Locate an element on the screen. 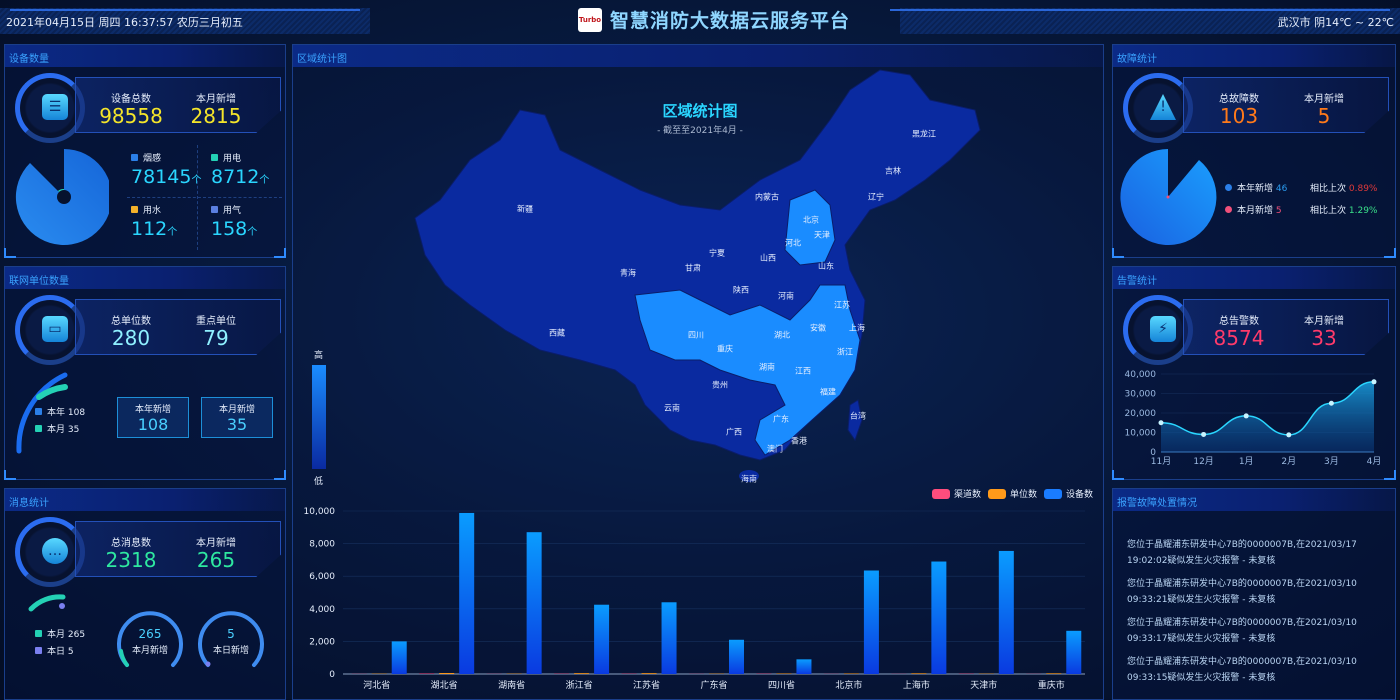 This screenshot has width=1400, height=700. map-province-label: 广西 is located at coordinates (734, 432).